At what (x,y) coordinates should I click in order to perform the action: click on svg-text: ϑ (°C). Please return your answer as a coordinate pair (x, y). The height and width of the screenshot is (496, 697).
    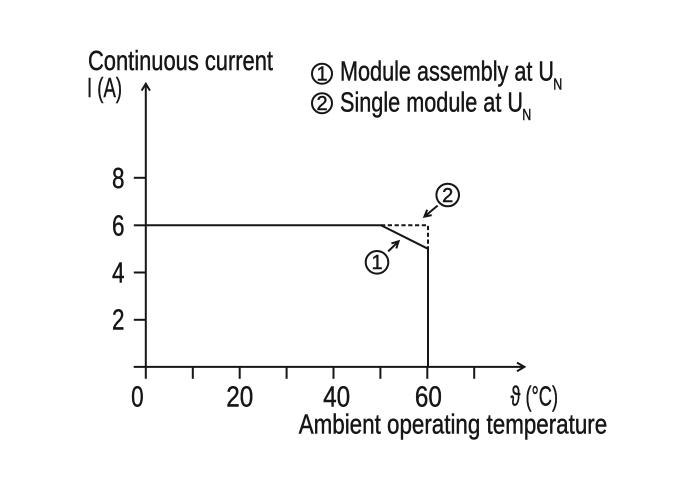
    Looking at the image, I should click on (535, 396).